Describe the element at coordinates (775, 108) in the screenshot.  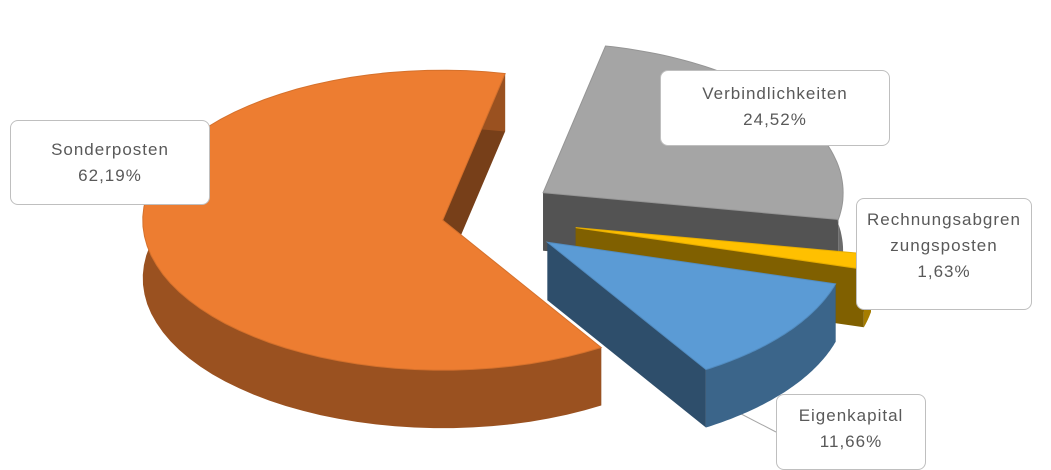
I see `data-label: Verbindlichkeiten 24,52%` at that location.